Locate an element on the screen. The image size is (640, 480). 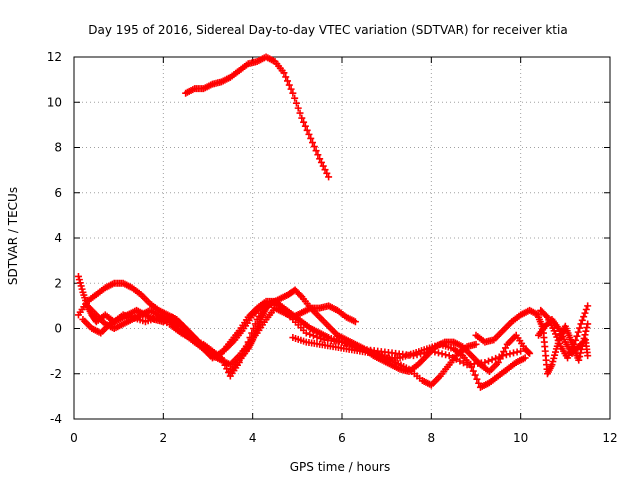
y-tick-label: 6 is located at coordinates (58, 193).